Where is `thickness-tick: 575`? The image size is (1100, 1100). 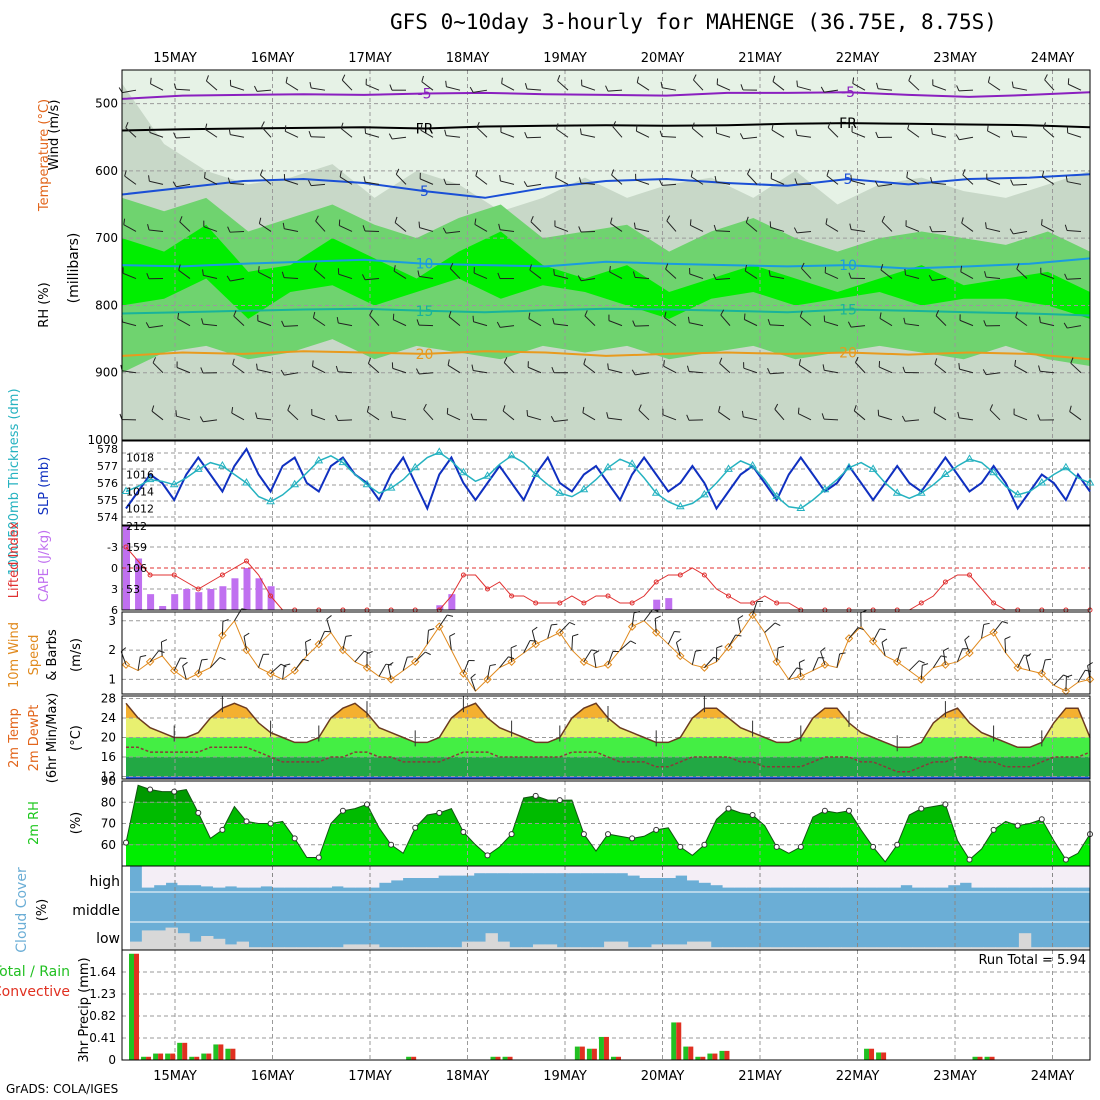
thickness-tick: 575 is located at coordinates (107, 500).